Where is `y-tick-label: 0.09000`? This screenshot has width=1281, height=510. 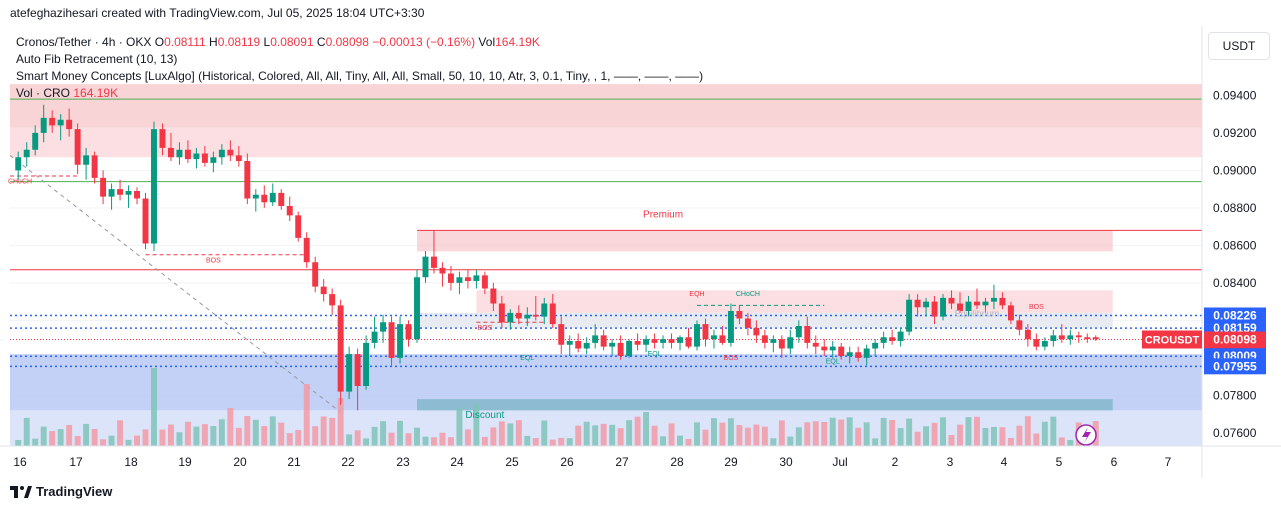
y-tick-label: 0.09000 is located at coordinates (1235, 170).